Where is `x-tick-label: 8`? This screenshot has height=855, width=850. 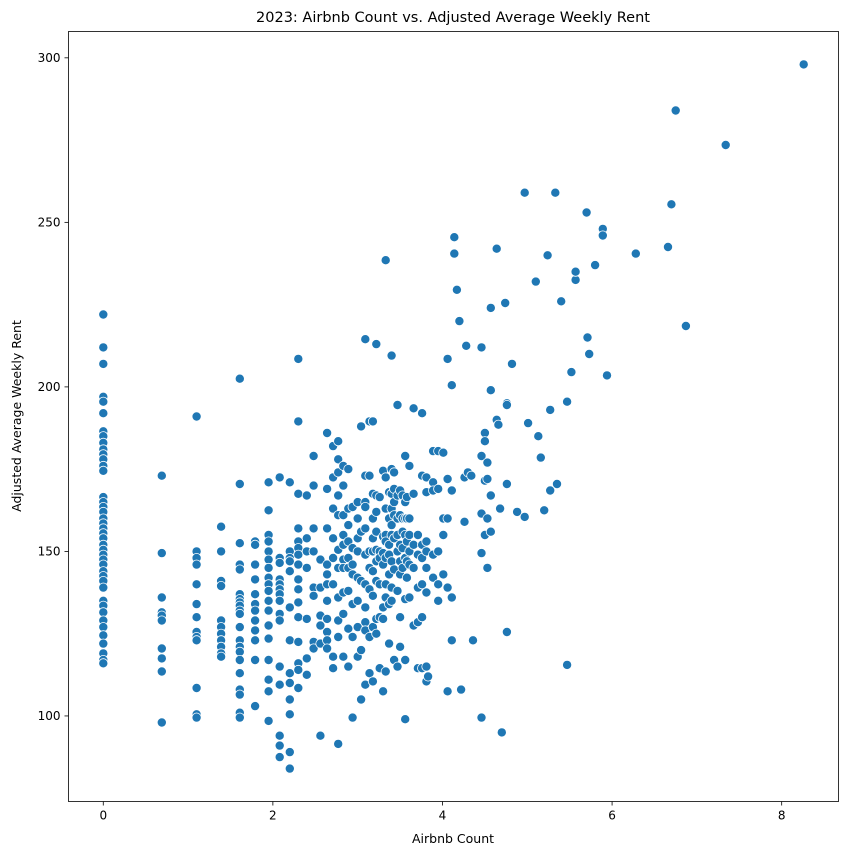
x-tick-label: 8 is located at coordinates (782, 816).